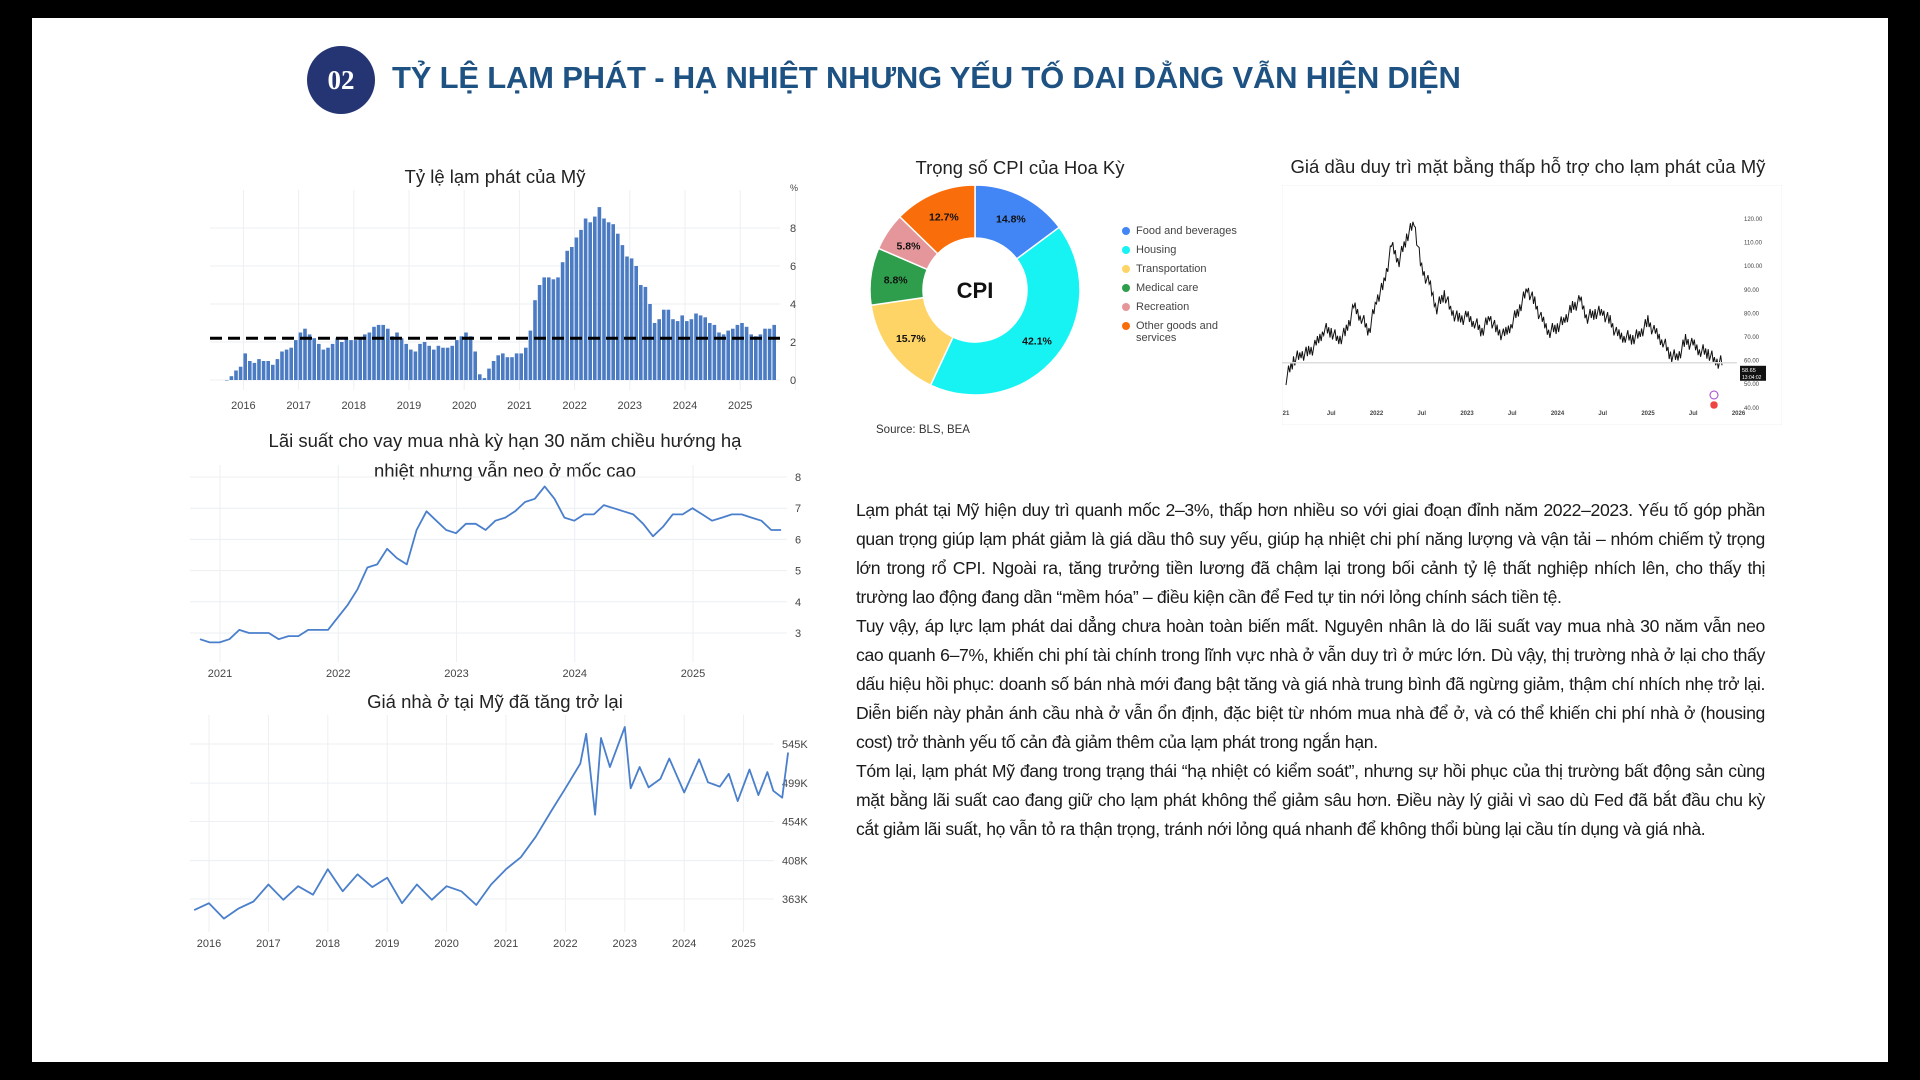  Describe the element at coordinates (1714, 395) in the screenshot. I see `event-marker-icon` at that location.